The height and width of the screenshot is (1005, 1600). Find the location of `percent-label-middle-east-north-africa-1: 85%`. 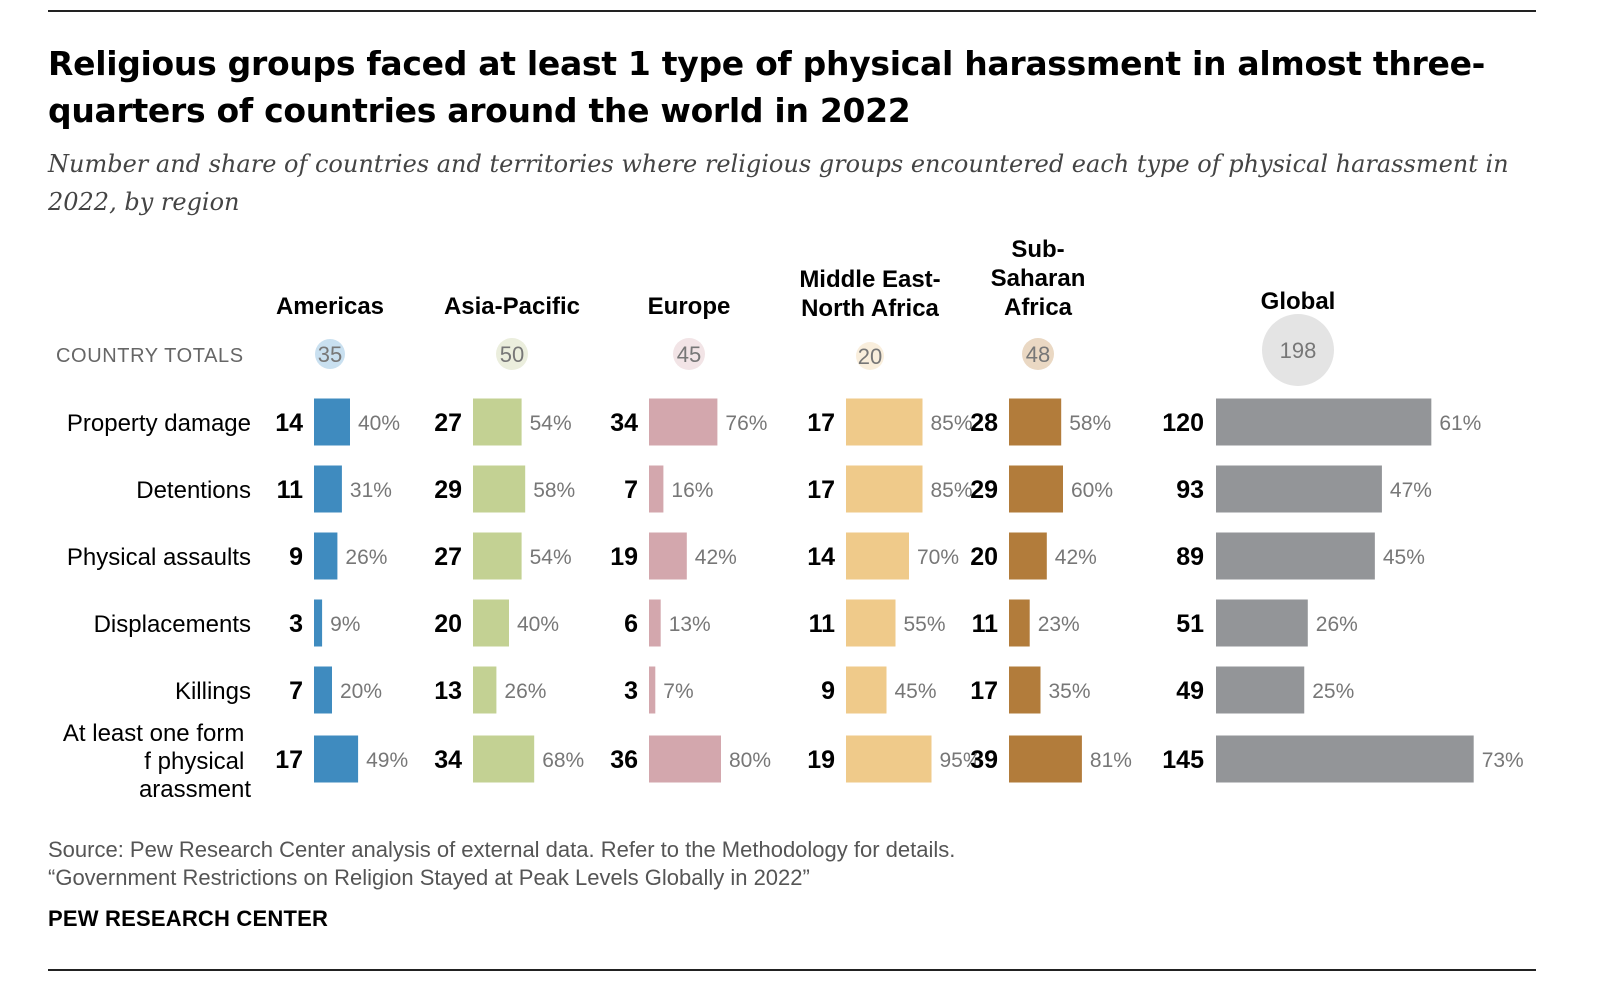

percent-label-middle-east-north-africa-1: 85% is located at coordinates (952, 490).